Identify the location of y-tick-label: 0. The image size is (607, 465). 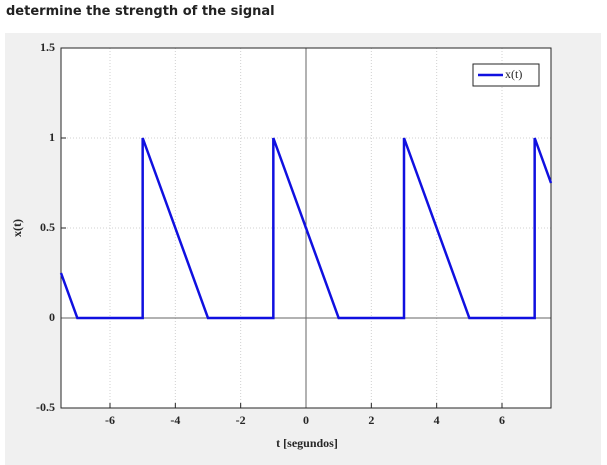
(52, 317).